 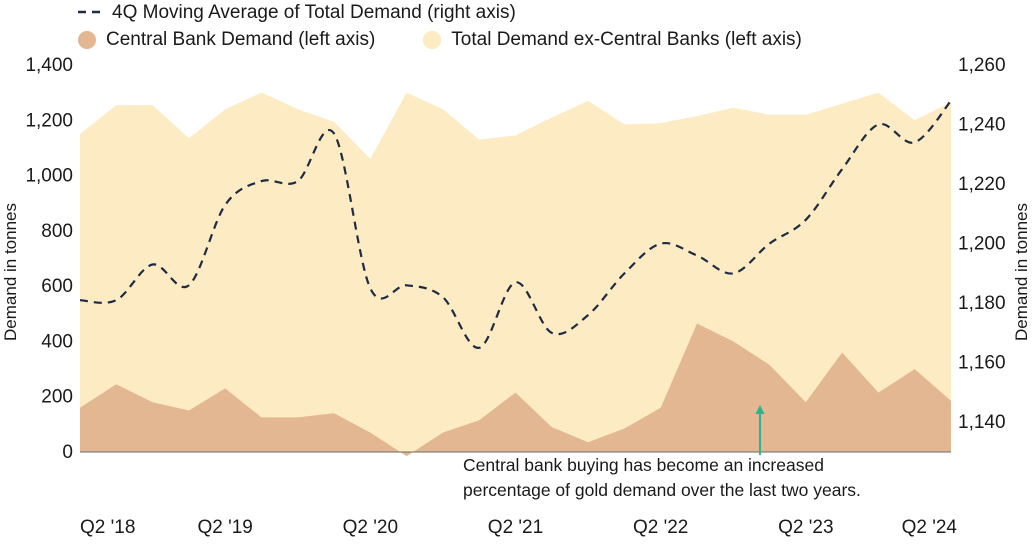 What do you see at coordinates (91, 12) in the screenshot?
I see `dashed-line-icon` at bounding box center [91, 12].